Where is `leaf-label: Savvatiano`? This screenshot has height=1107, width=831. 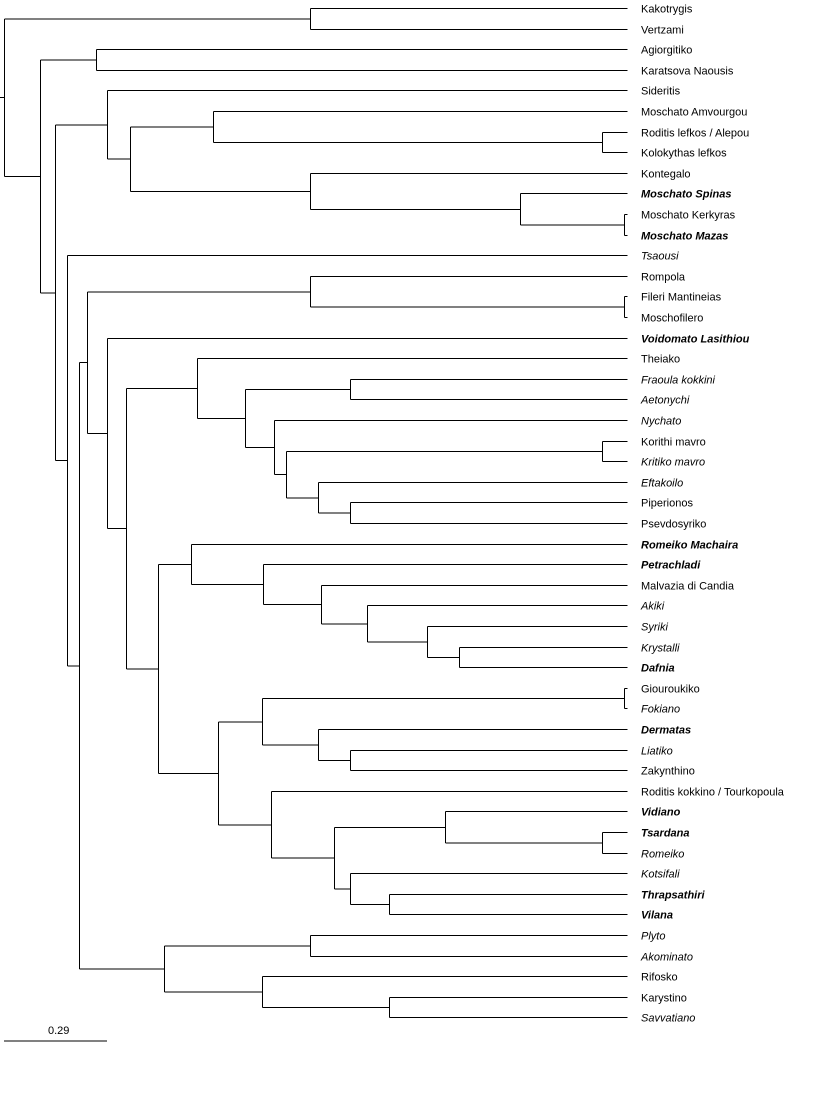
leaf-label: Savvatiano is located at coordinates (668, 1019).